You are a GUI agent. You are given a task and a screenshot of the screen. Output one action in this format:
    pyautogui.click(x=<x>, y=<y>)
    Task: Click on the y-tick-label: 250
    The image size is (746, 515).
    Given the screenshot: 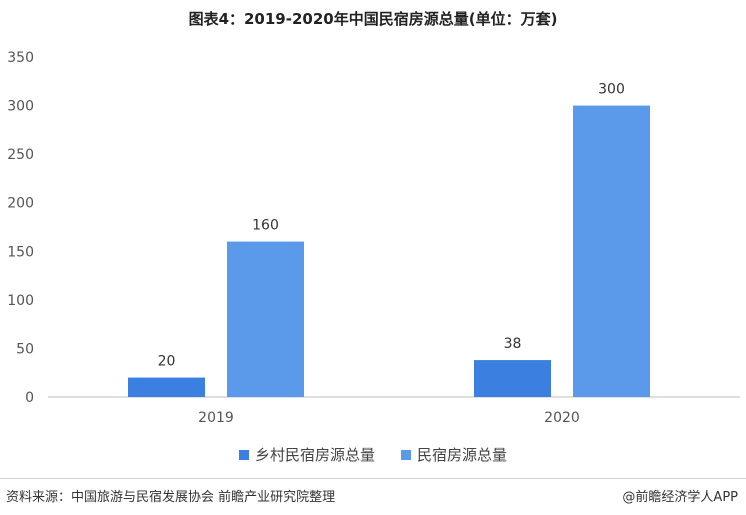 What is the action you would take?
    pyautogui.click(x=20, y=155)
    